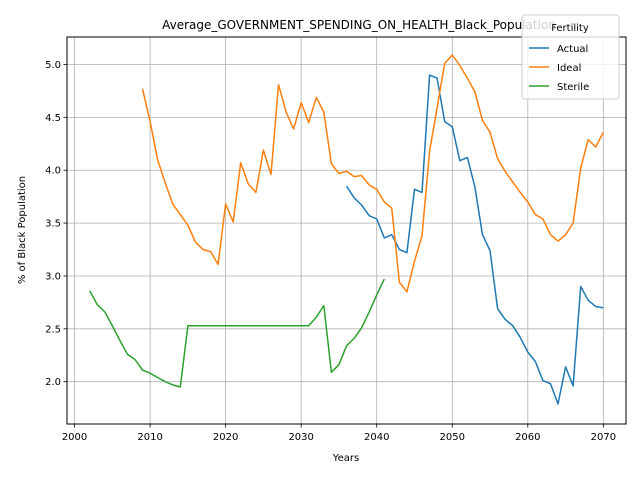 This screenshot has height=480, width=640. I want to click on legend-title: Fertility, so click(570, 28).